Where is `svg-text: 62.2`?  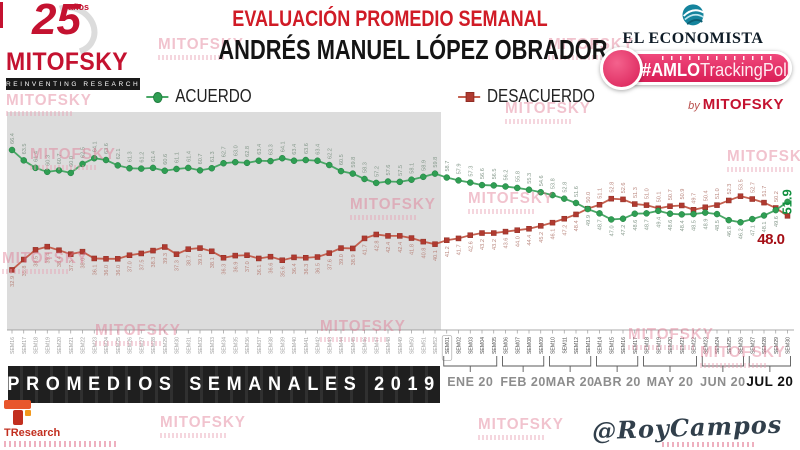 svg-text: 62.2 is located at coordinates (330, 153).